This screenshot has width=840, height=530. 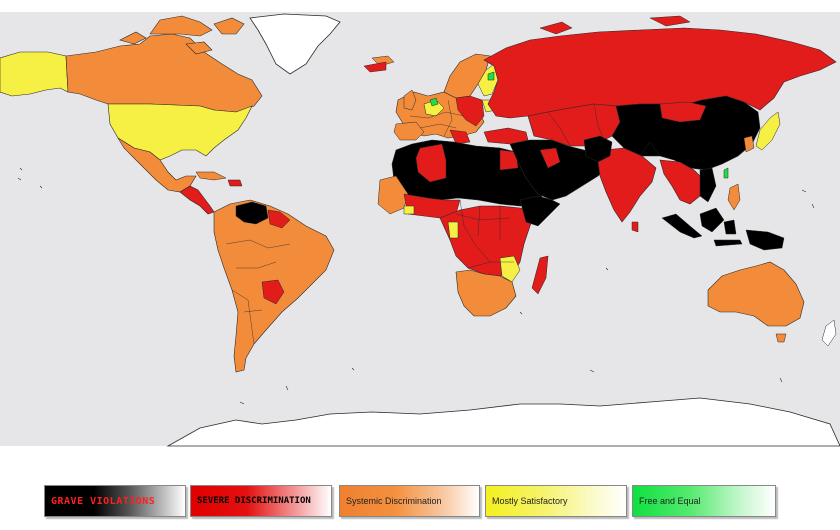 I want to click on region-uk, so click(x=410, y=100).